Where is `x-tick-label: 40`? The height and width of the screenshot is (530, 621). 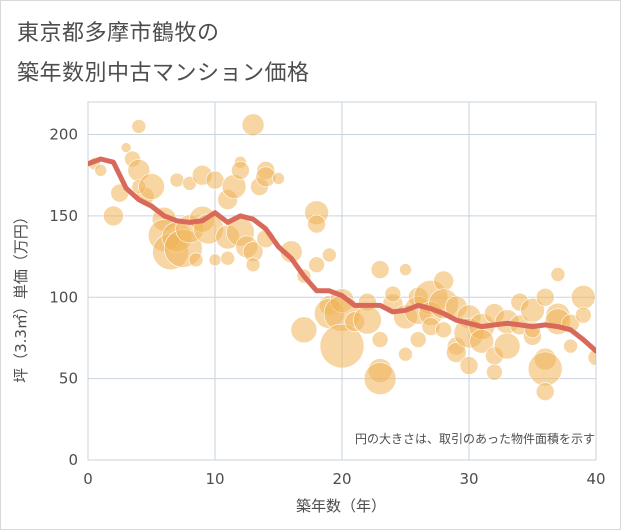 x-tick-label: 40 is located at coordinates (595, 479).